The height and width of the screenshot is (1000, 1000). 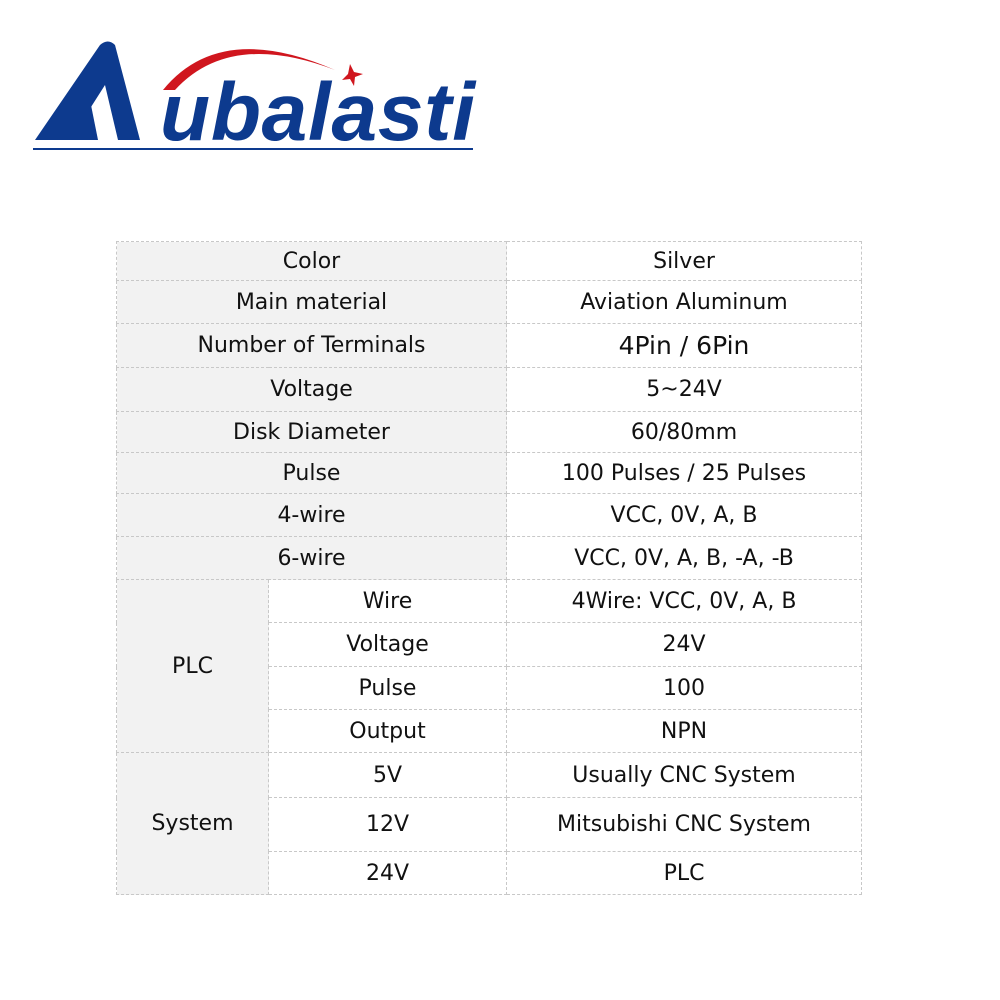 I want to click on table-row: Number of Terminals 4Pin / 6Pin, so click(x=489, y=345).